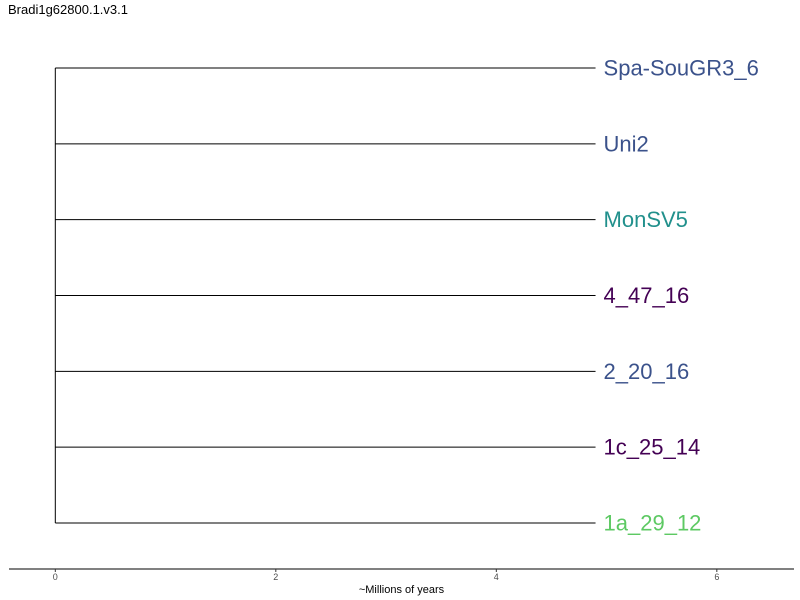  Describe the element at coordinates (626, 143) in the screenshot. I see `tip-label-2: Uni2` at that location.